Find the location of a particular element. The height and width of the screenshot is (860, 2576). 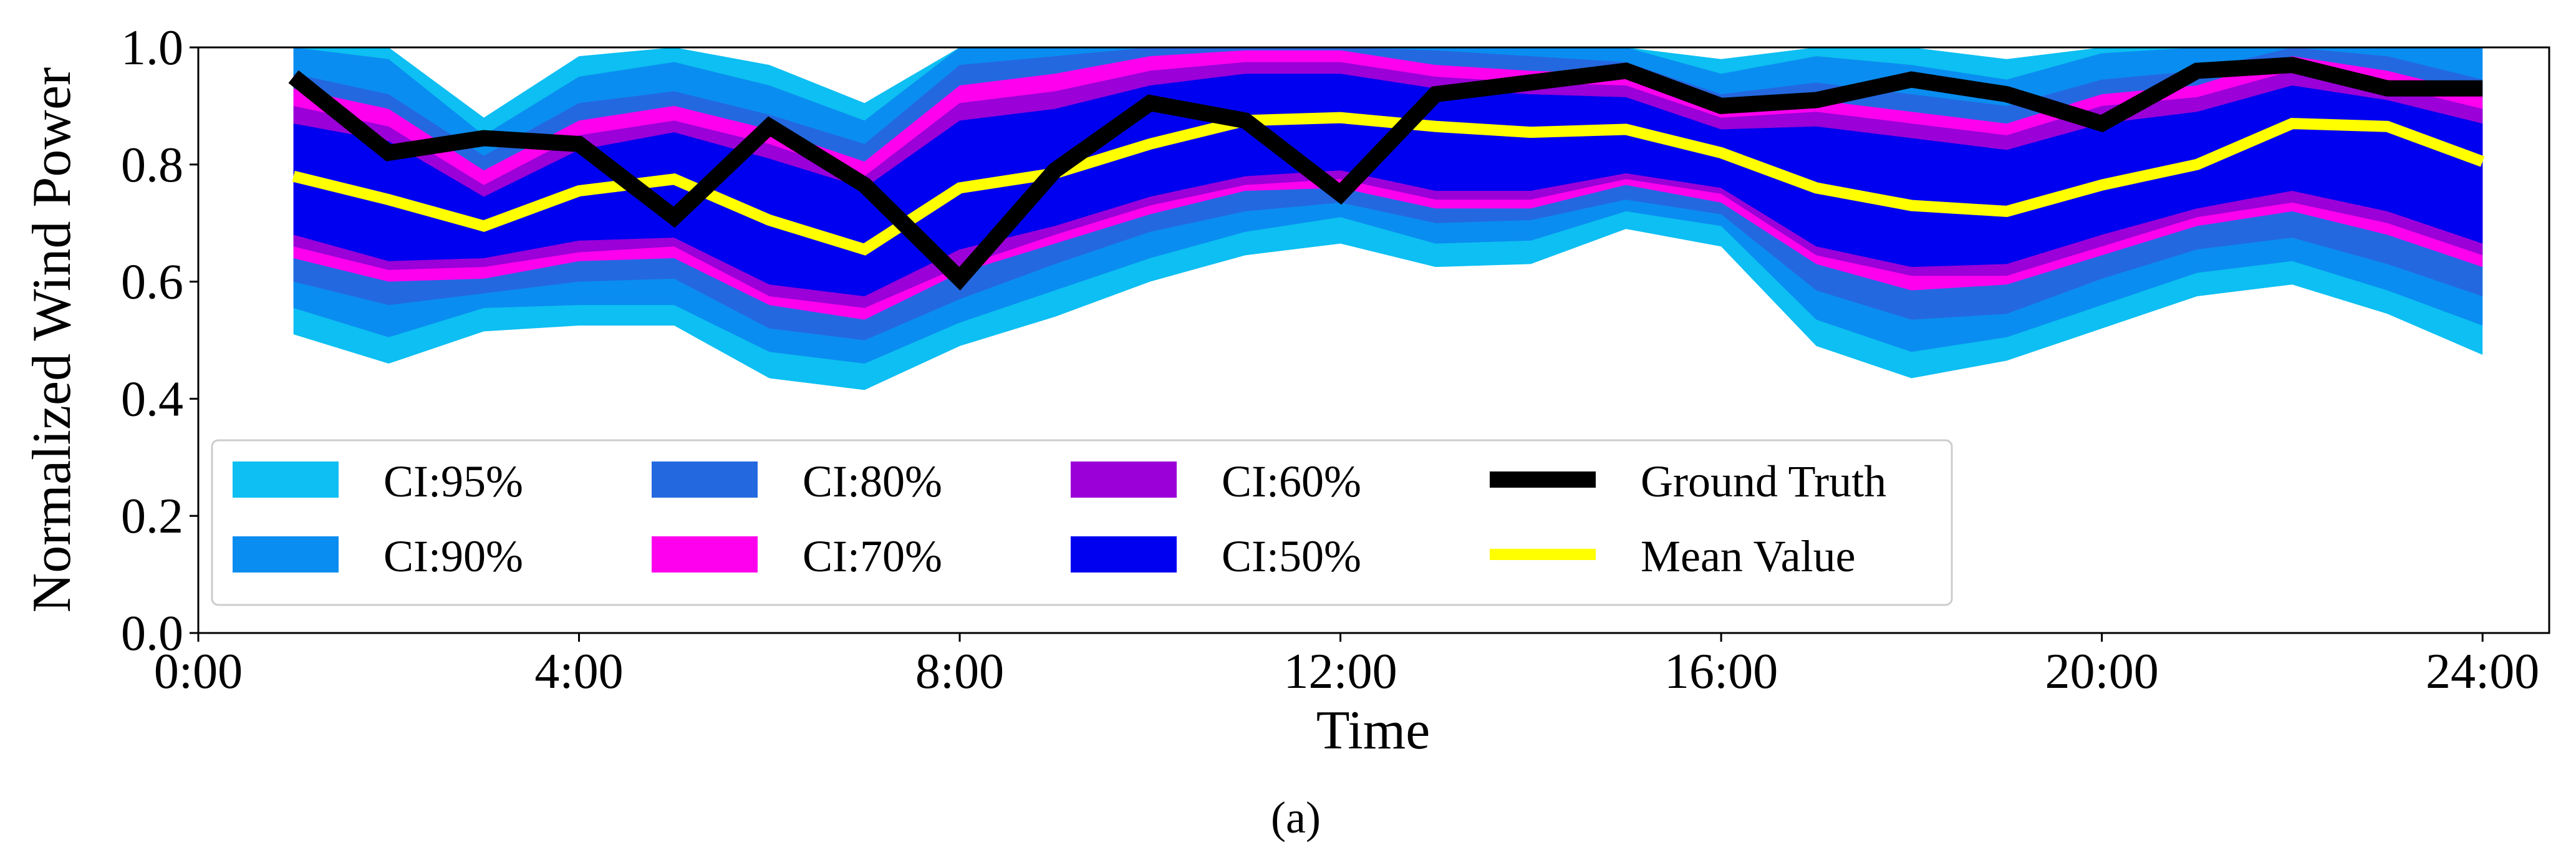

legend-label-ci50: CI:50% is located at coordinates (1291, 556).